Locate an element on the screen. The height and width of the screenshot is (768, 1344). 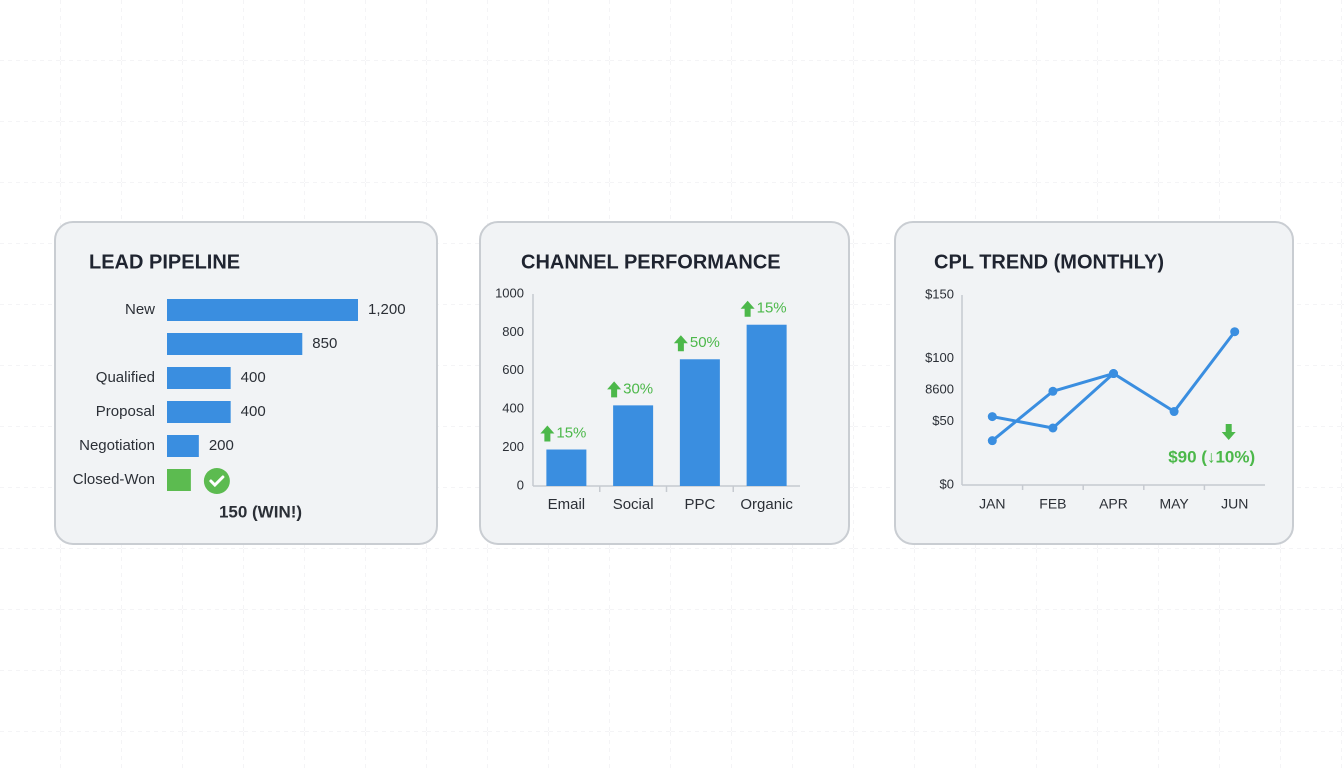
annotation: 30% is located at coordinates (638, 388).